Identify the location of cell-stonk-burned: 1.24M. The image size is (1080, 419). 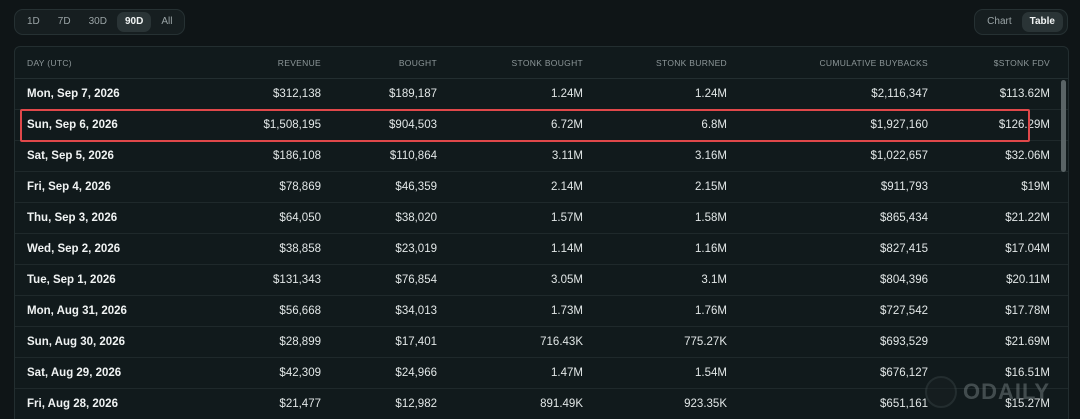
(711, 94).